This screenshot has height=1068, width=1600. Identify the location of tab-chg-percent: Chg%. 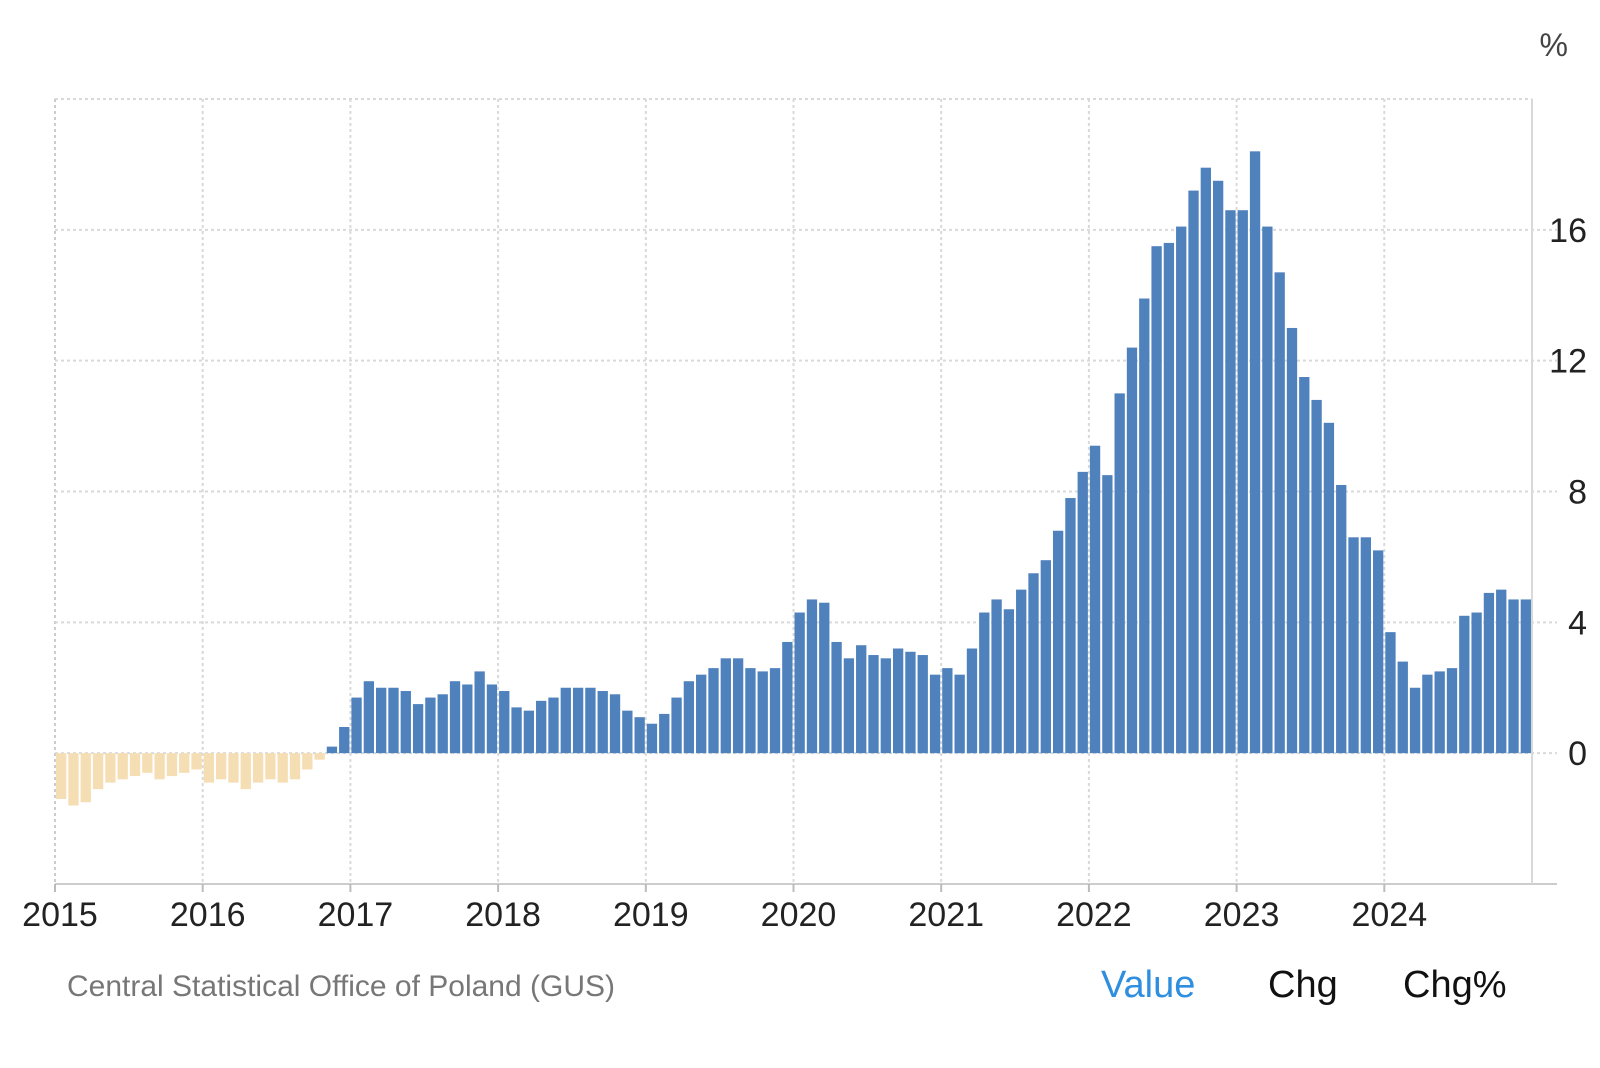
(1455, 985).